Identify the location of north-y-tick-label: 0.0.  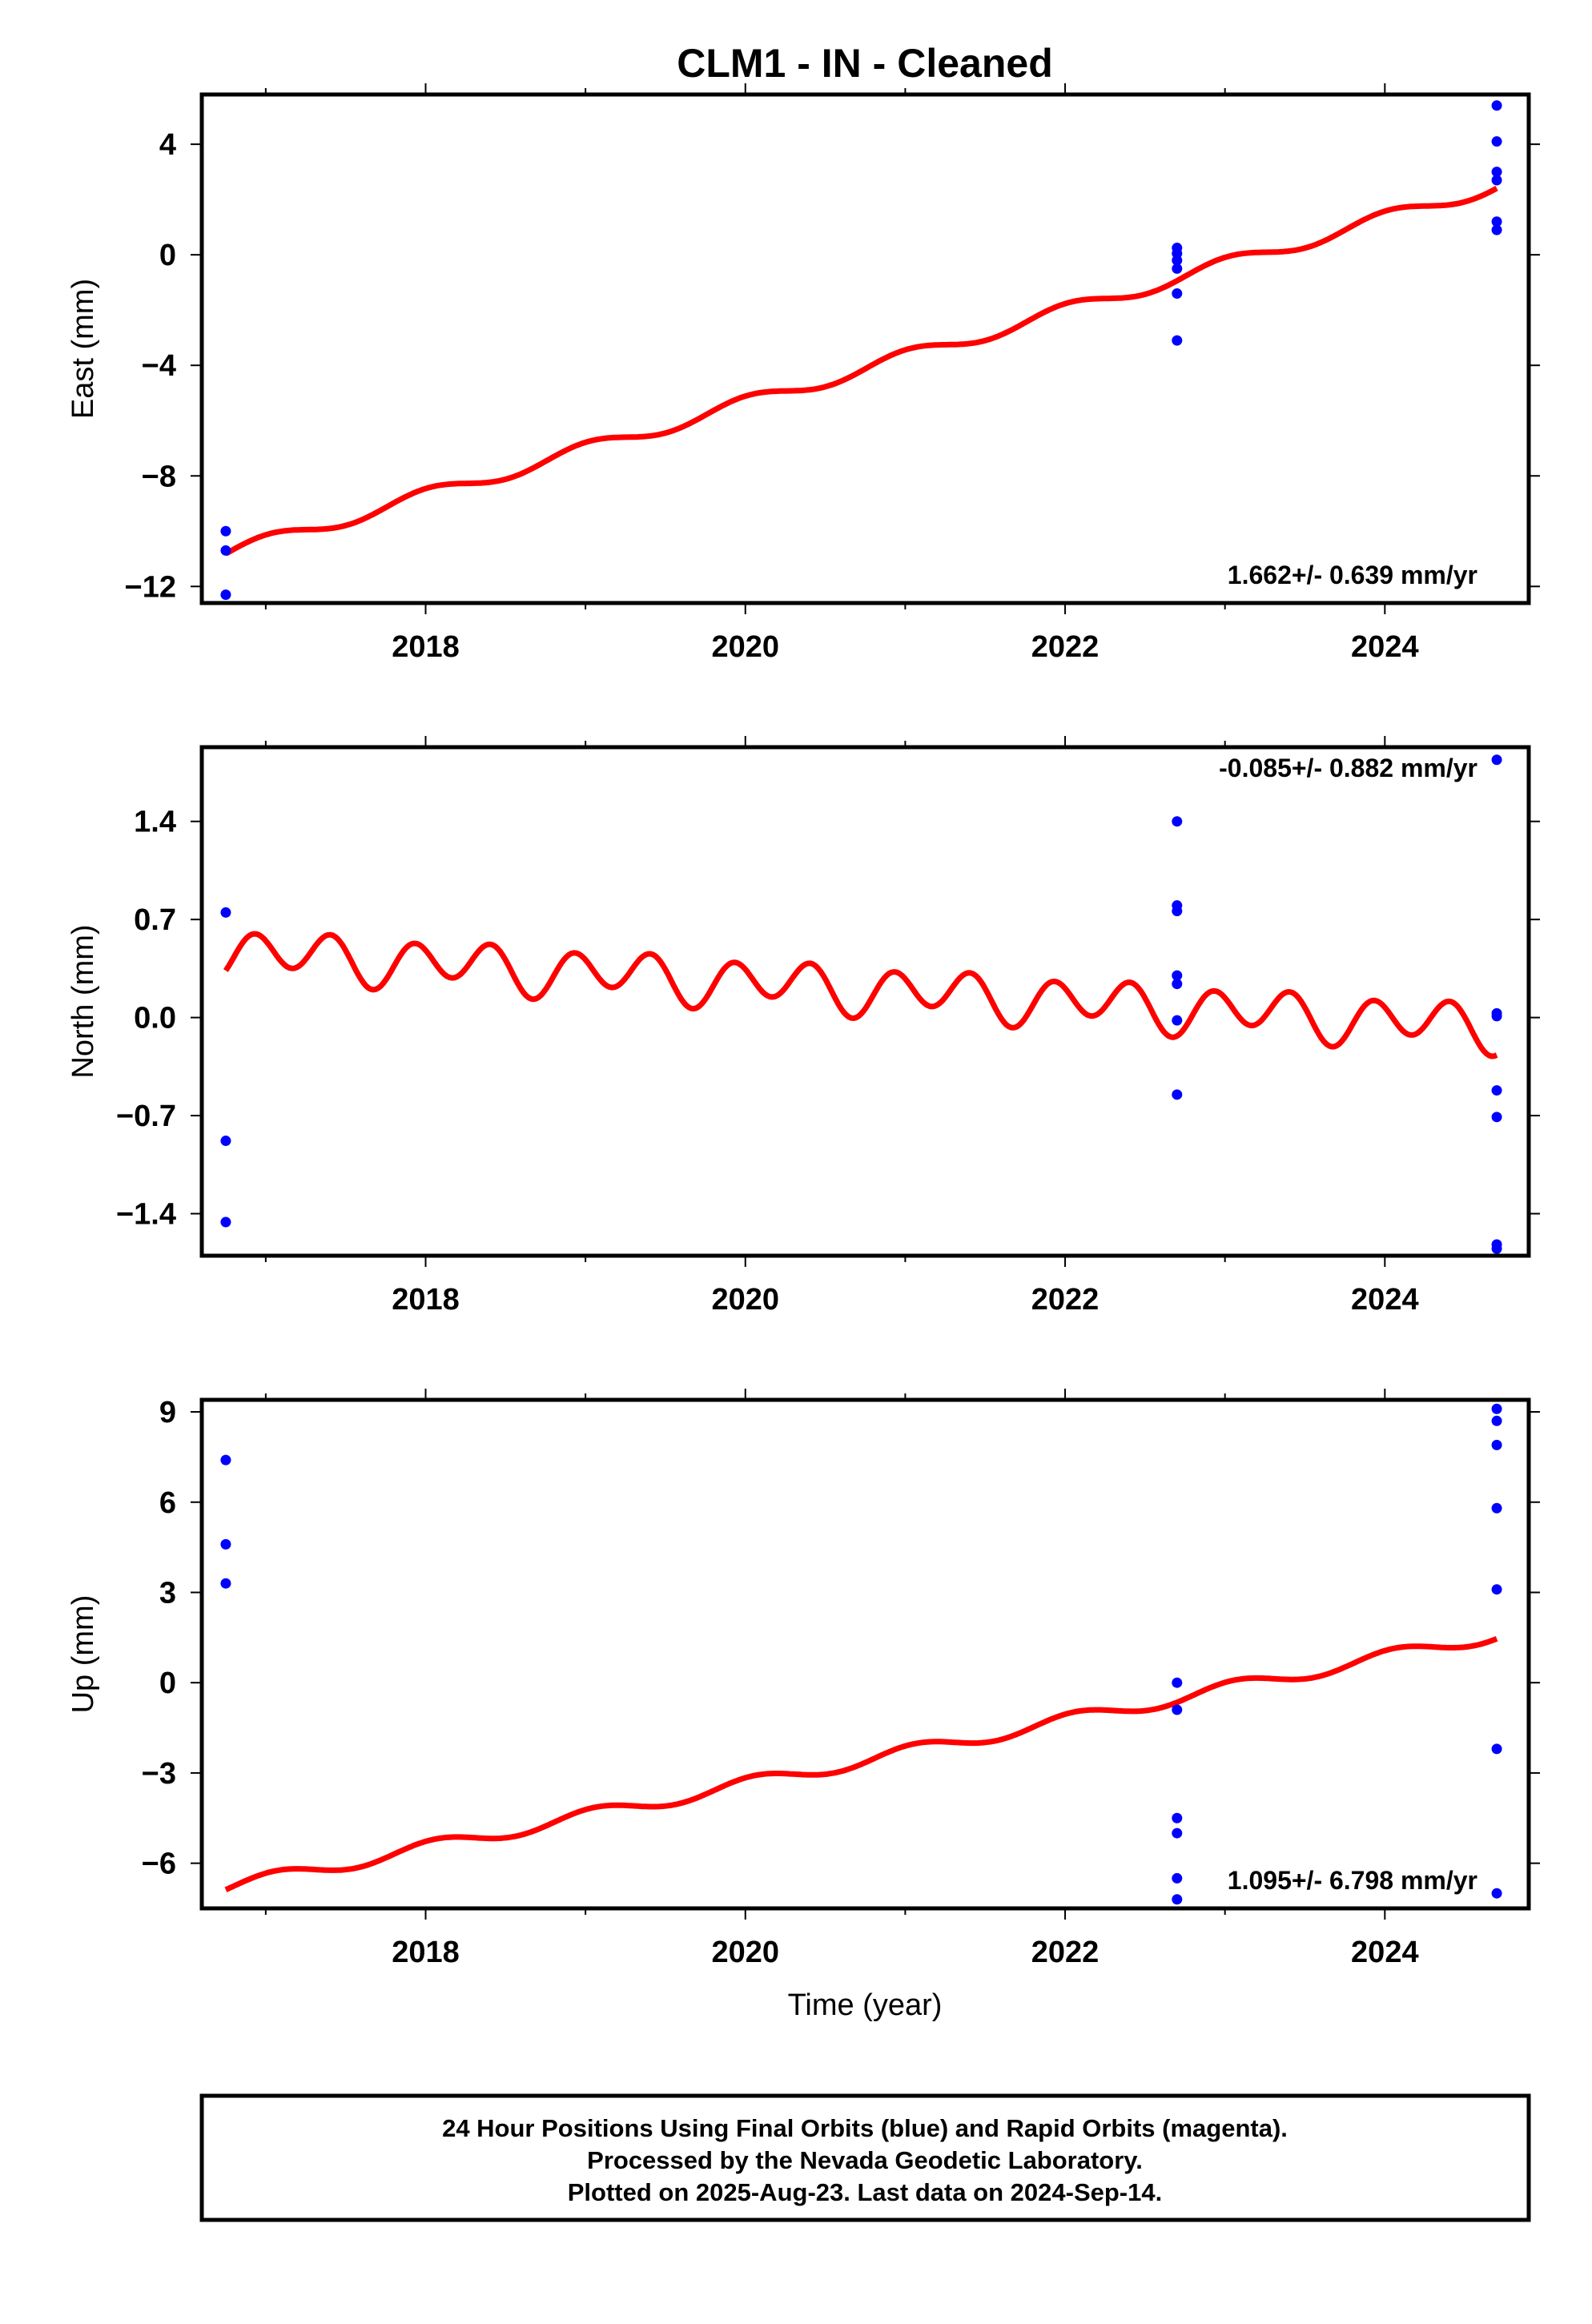
(155, 1018).